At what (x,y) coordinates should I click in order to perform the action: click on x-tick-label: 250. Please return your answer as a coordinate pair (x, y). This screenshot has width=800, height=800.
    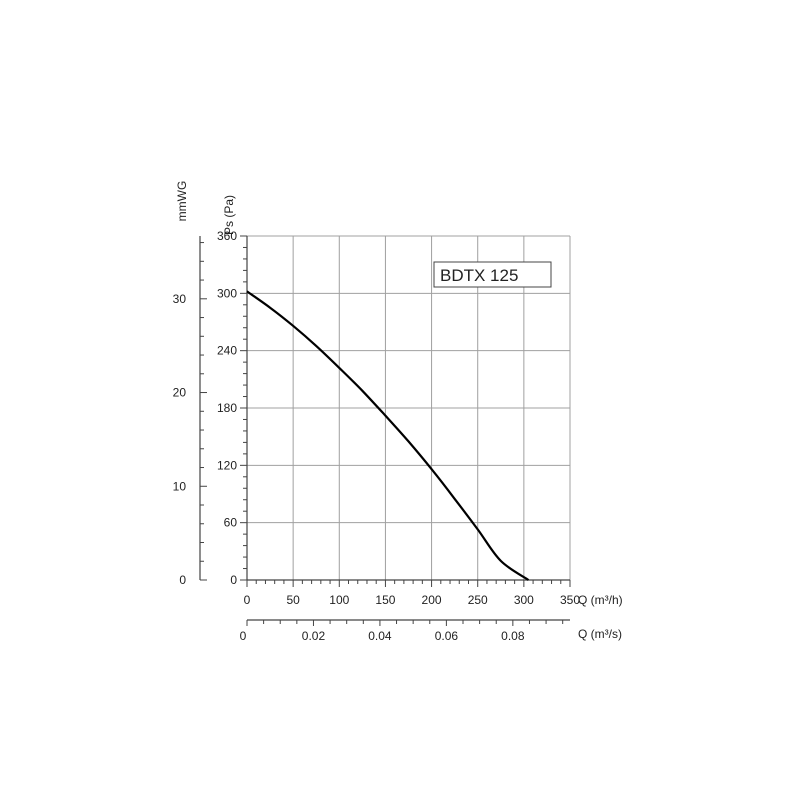
    Looking at the image, I should click on (478, 600).